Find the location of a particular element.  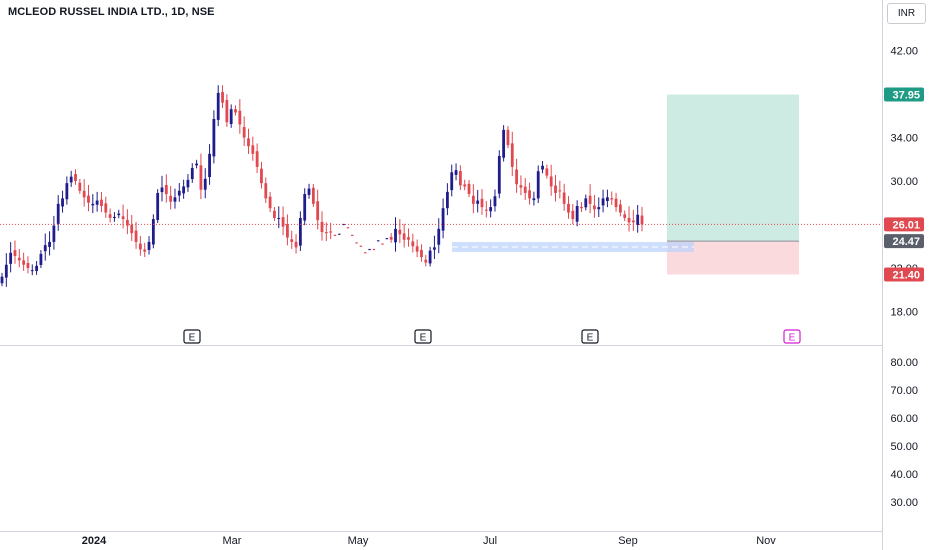

indicator-tick-label: 40.00 is located at coordinates (904, 475).